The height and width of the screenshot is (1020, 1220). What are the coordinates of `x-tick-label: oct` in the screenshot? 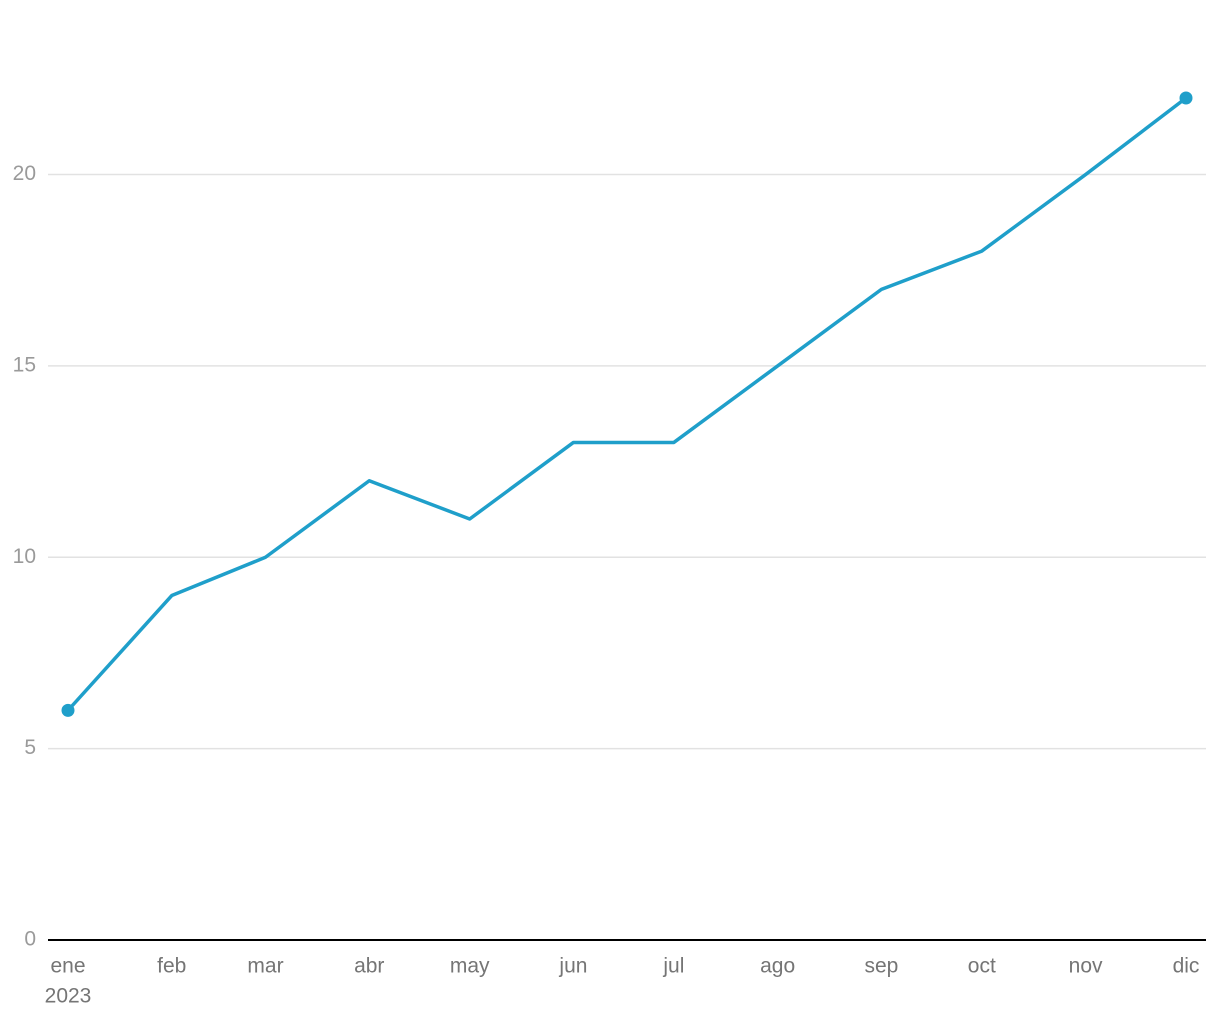 It's located at (982, 966).